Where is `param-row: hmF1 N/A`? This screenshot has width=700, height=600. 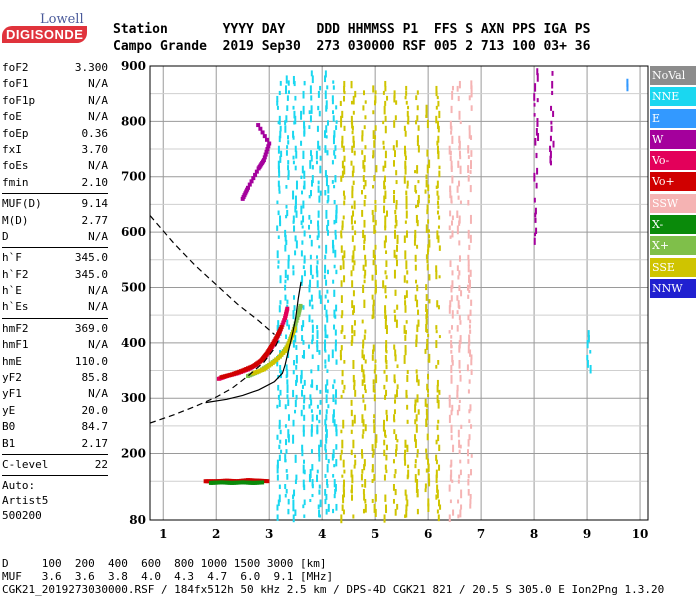
param-row: hmF1 N/A is located at coordinates (55, 345).